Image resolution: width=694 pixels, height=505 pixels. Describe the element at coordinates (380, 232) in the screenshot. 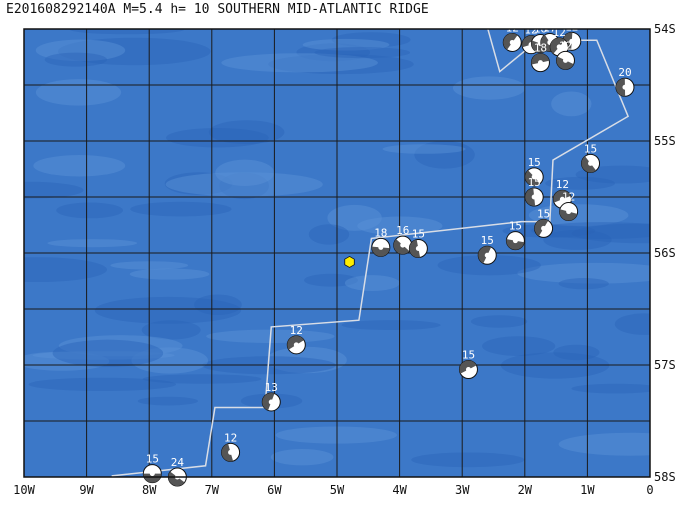

I see `event-depth-label: 18` at that location.